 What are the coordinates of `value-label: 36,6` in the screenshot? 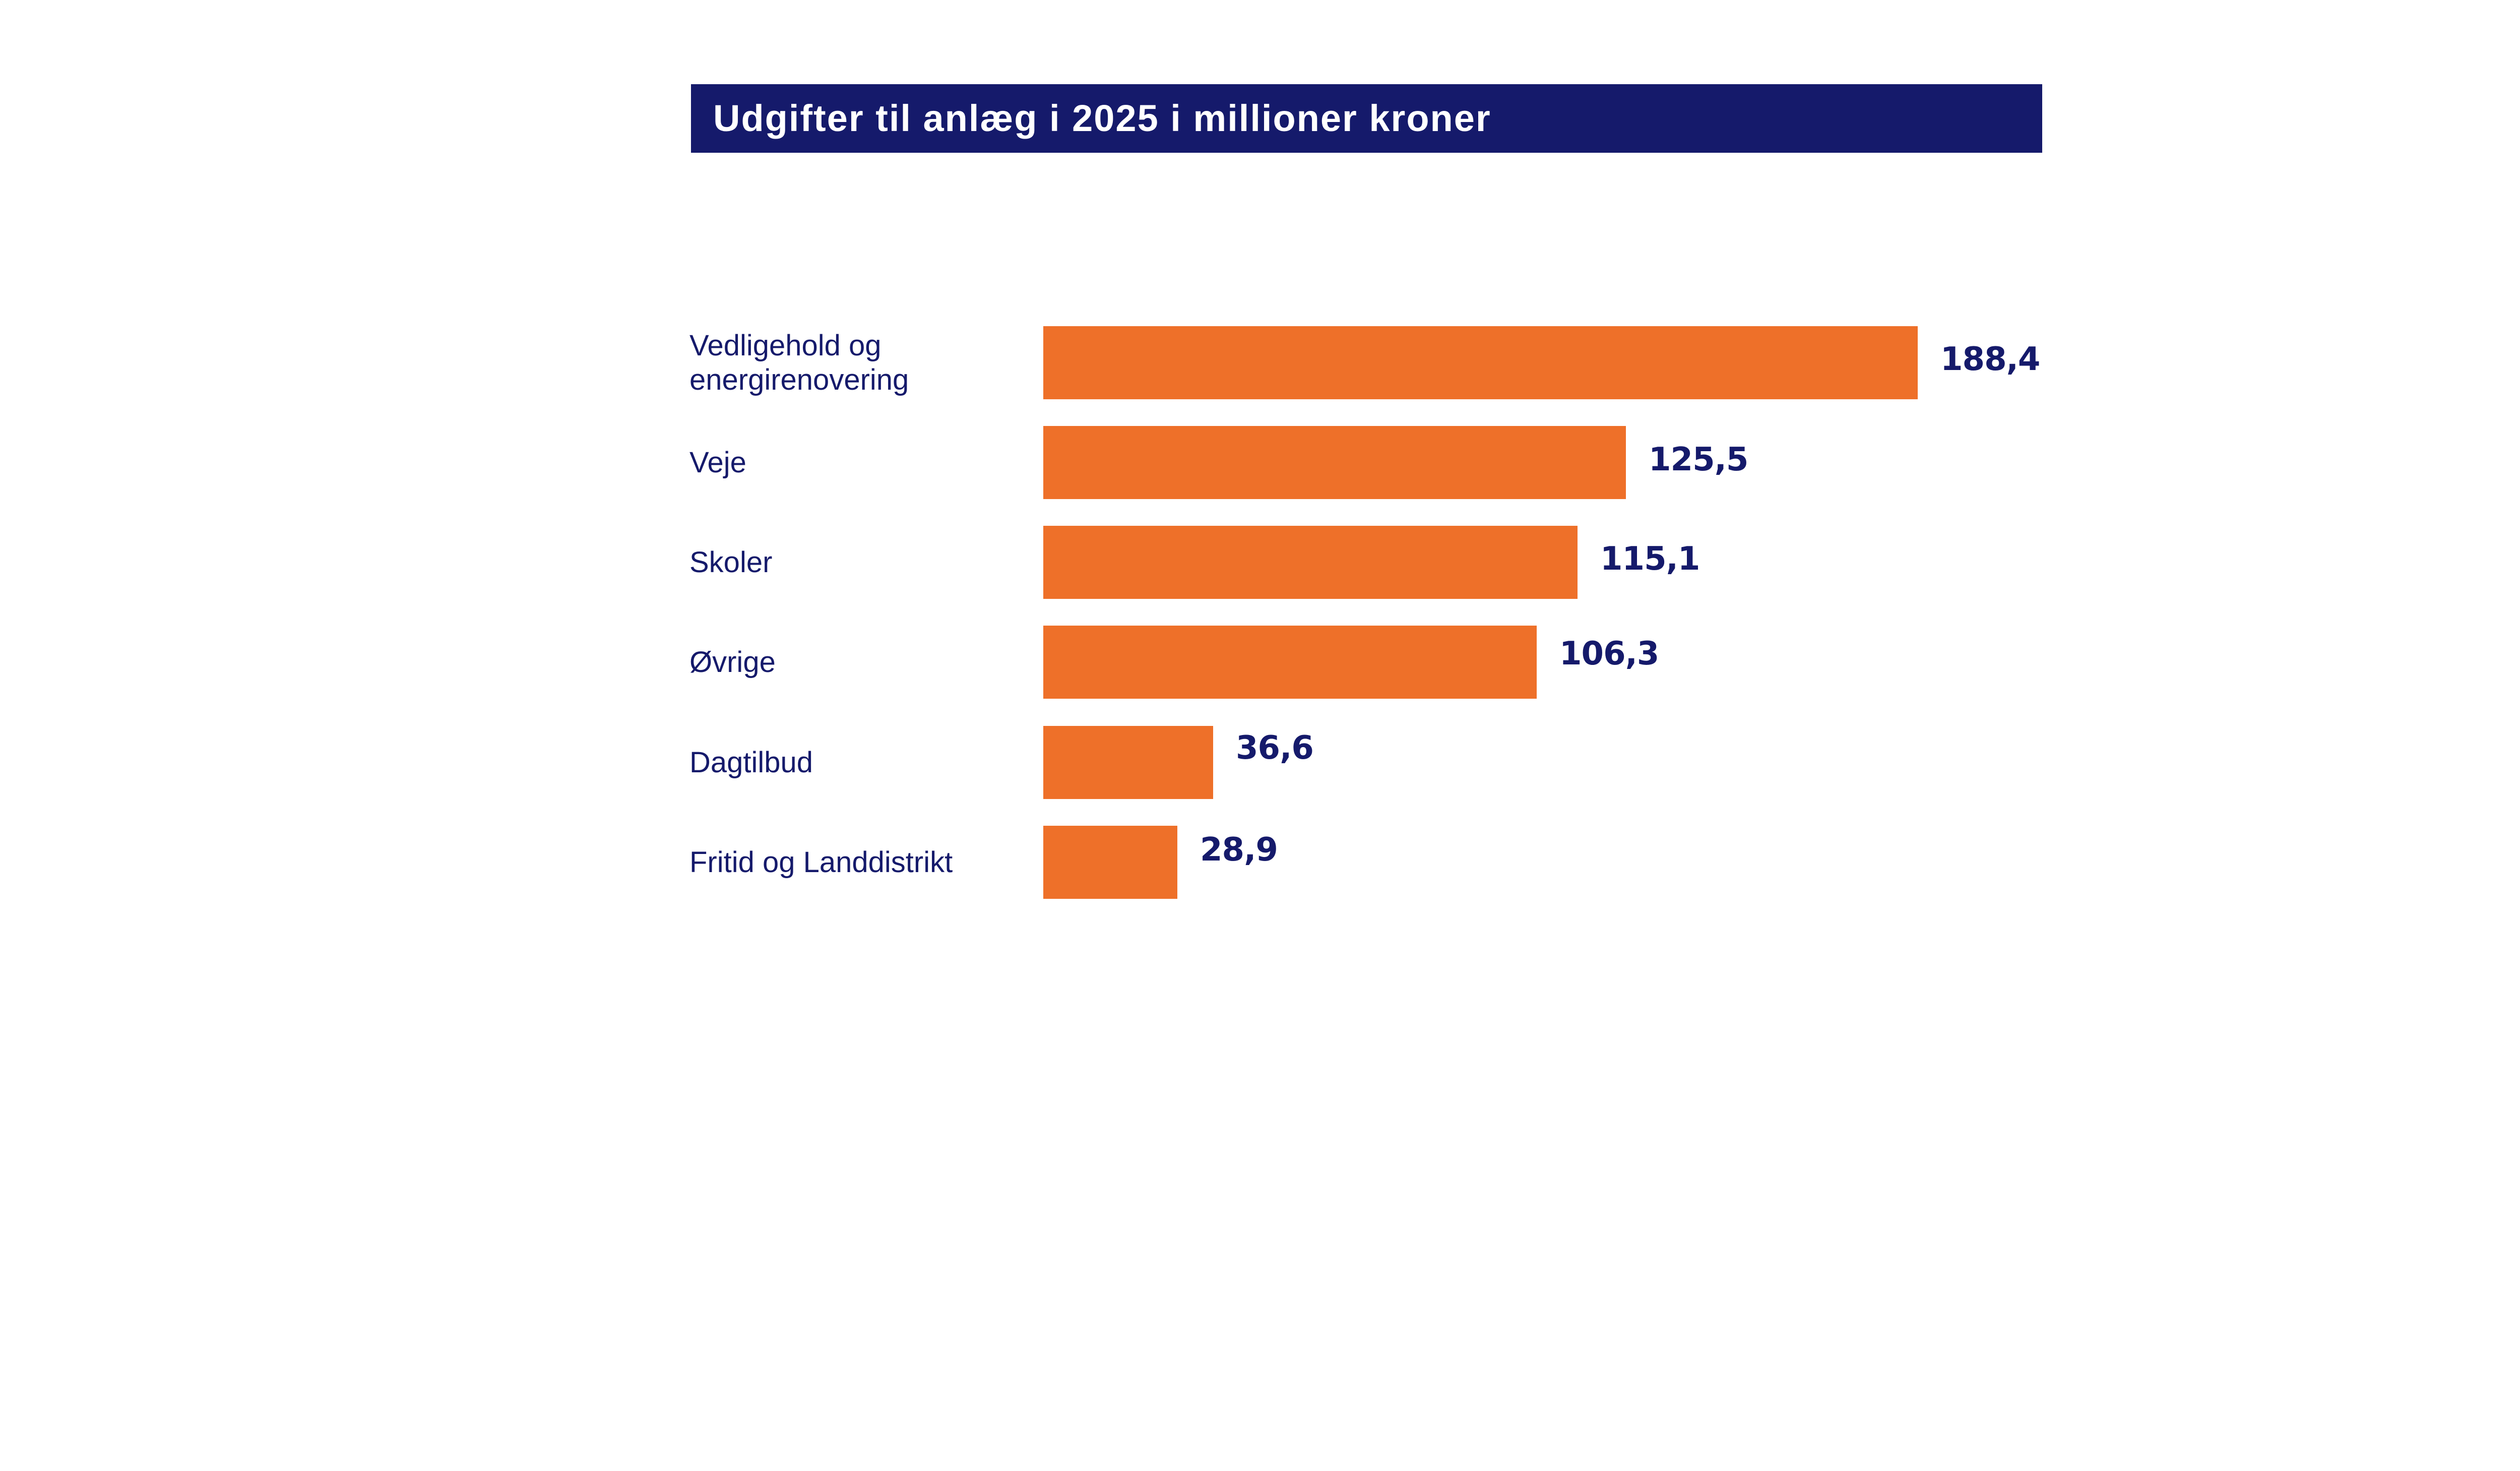 It's located at (1275, 748).